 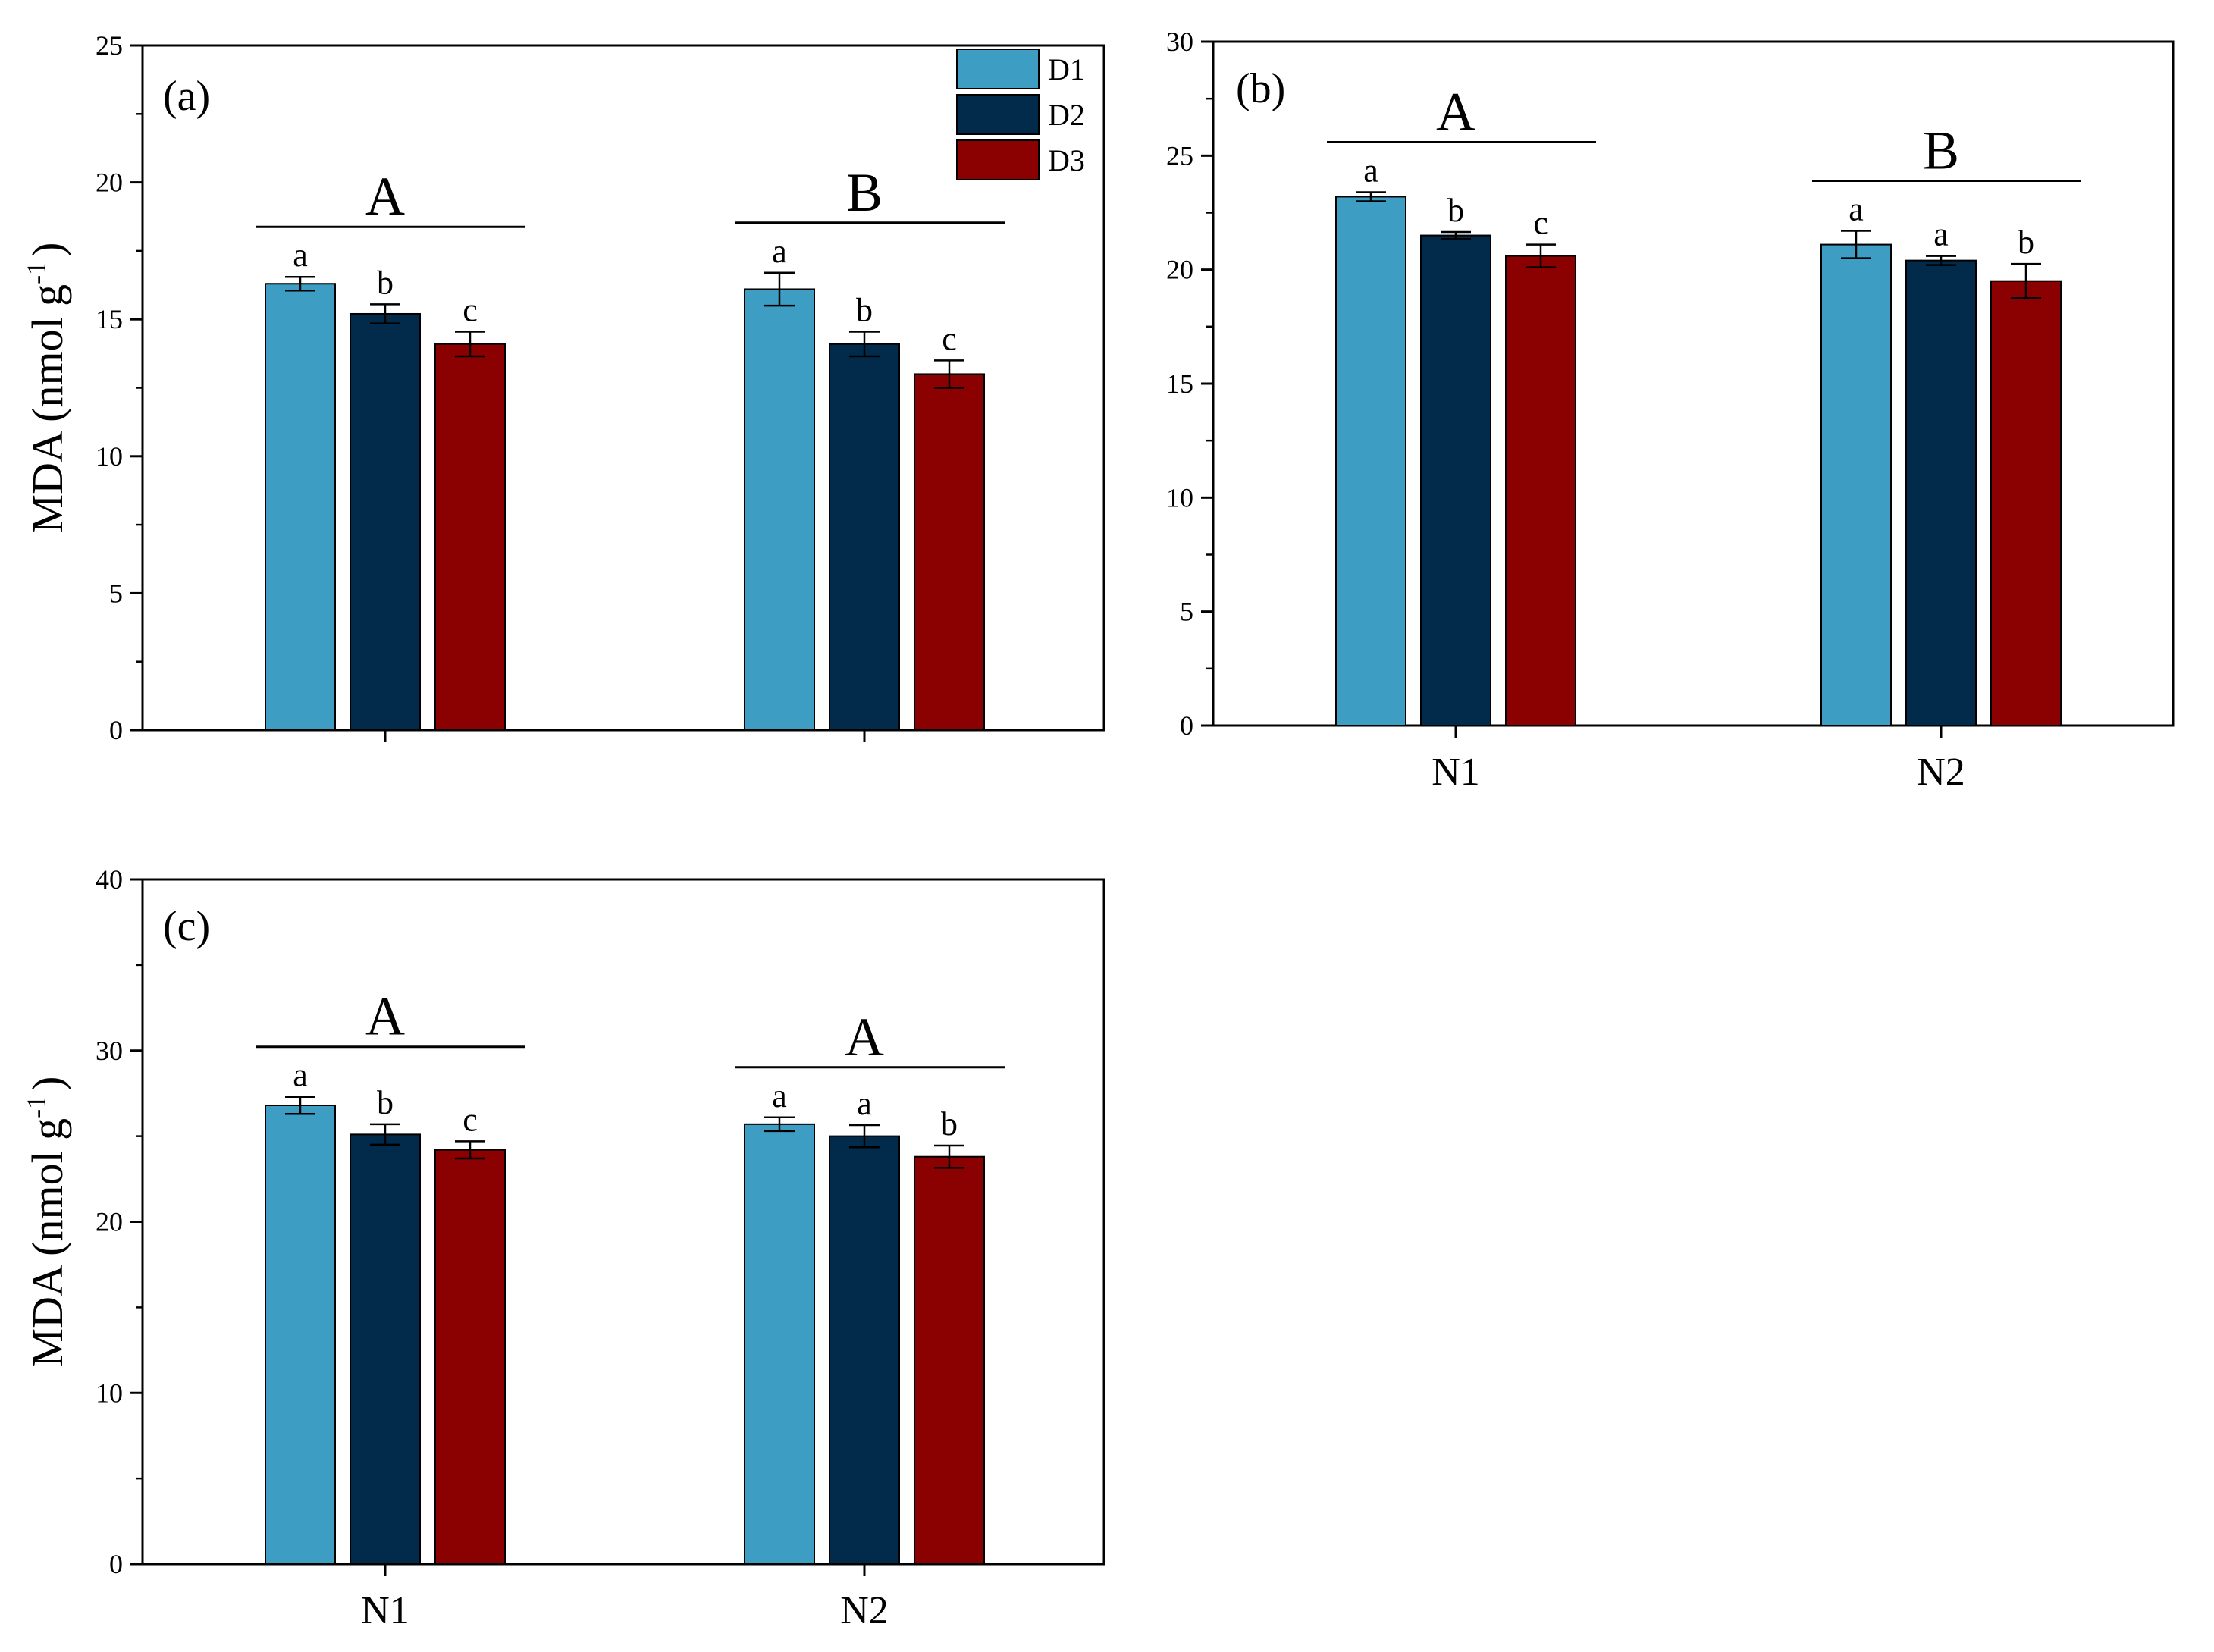 What do you see at coordinates (1066, 69) in the screenshot?
I see `legend-label-d1: D1` at bounding box center [1066, 69].